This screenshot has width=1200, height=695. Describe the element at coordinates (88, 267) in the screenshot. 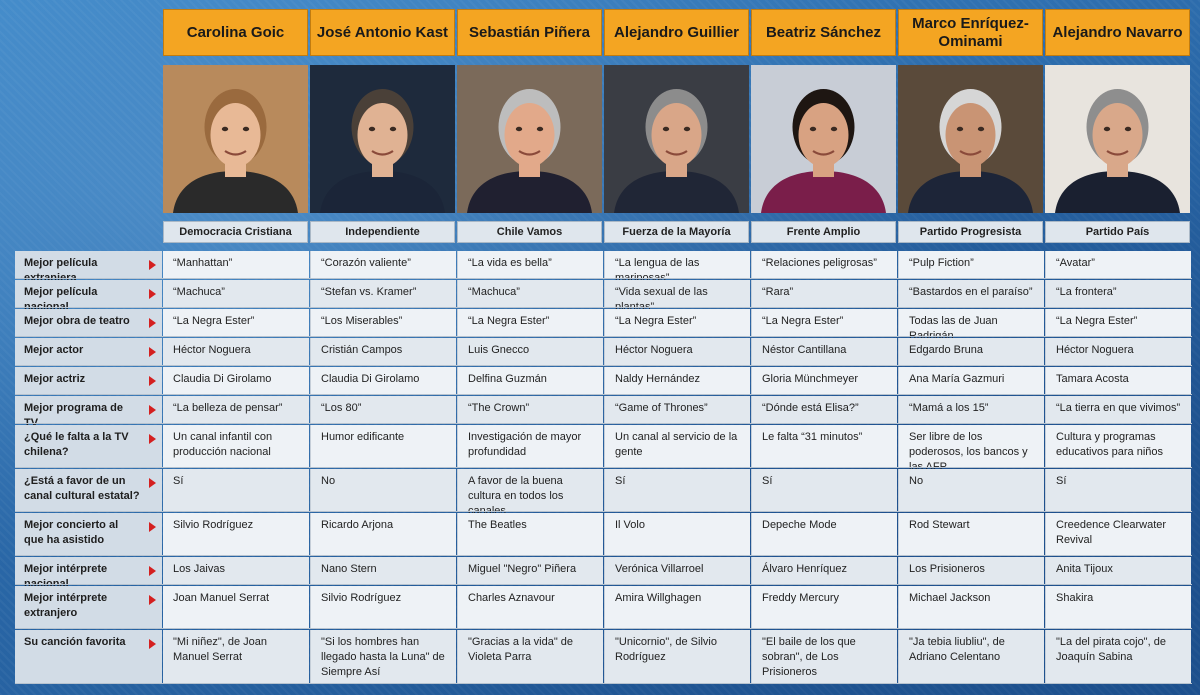

I see `row-label: Mejor película extranjera` at that location.